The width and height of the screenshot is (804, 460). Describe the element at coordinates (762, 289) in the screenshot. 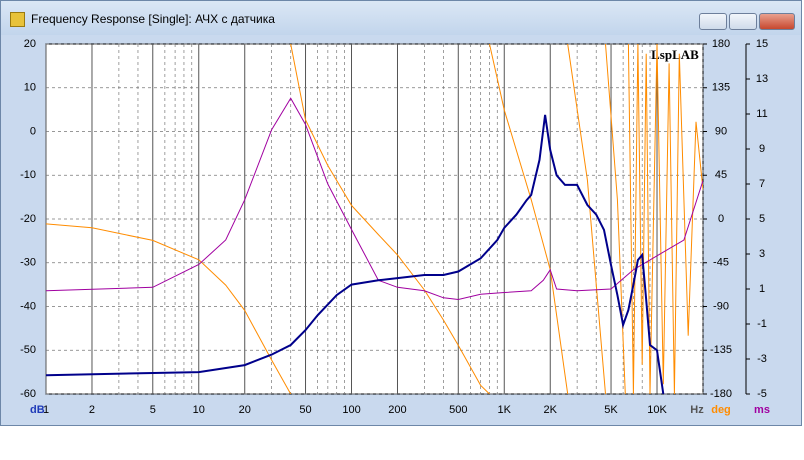

I see `y3-tick-label: 1` at that location.